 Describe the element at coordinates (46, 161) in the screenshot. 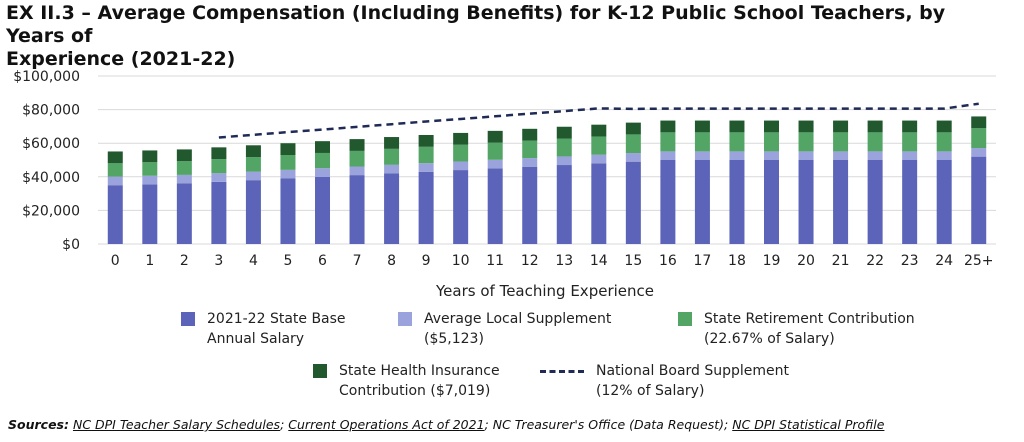

I see `y-axis-tick-labels: $0 $20,000 $40,000 $60,000 $80,000 $100,000` at that location.